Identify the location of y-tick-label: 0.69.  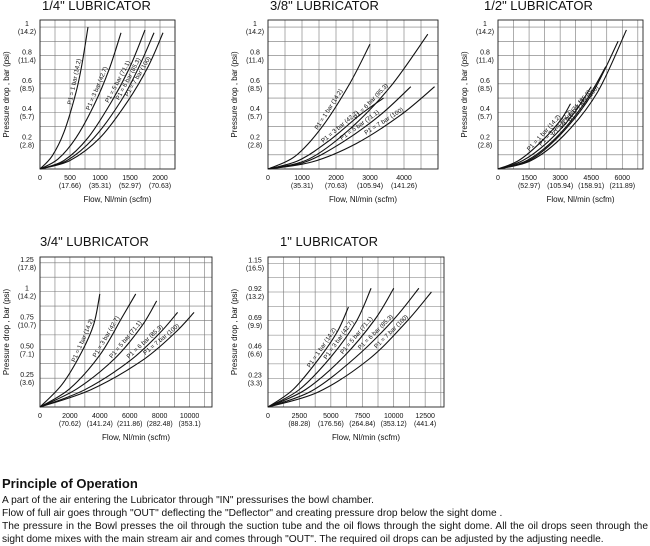
(255, 318).